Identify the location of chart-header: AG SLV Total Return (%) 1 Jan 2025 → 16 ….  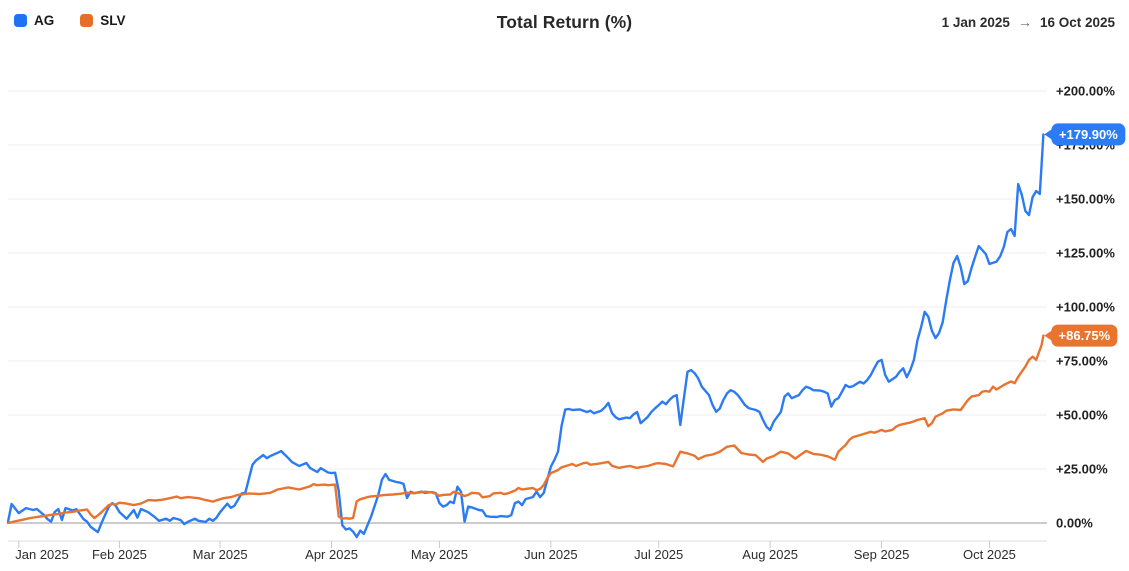
(564, 22).